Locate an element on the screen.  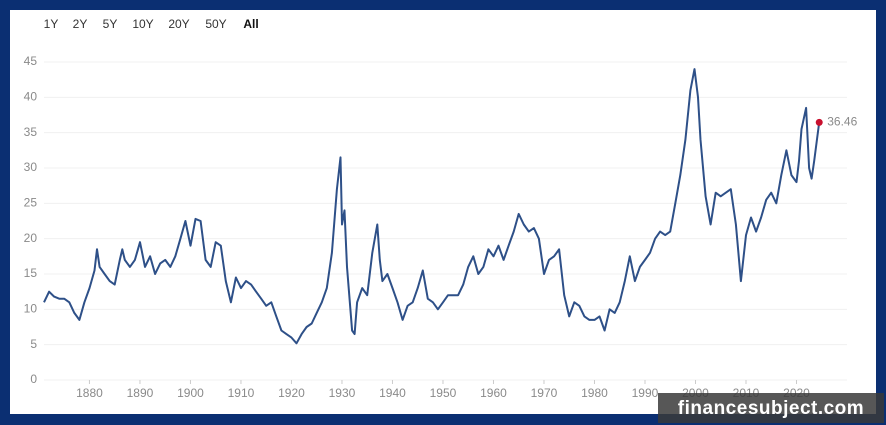
x-tick-label: 1920 is located at coordinates (291, 393).